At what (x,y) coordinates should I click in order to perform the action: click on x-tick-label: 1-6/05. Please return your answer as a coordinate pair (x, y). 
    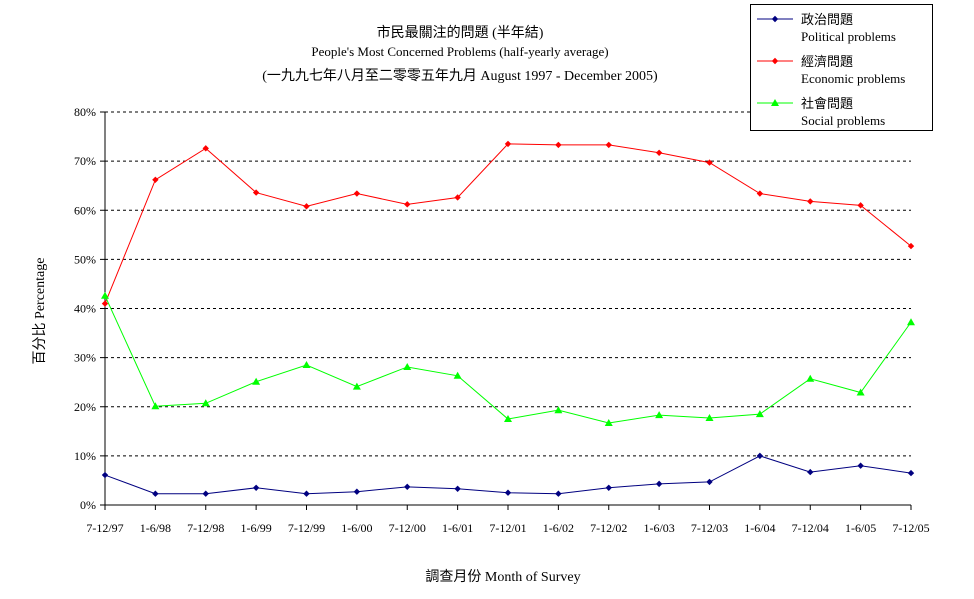
    Looking at the image, I should click on (860, 528).